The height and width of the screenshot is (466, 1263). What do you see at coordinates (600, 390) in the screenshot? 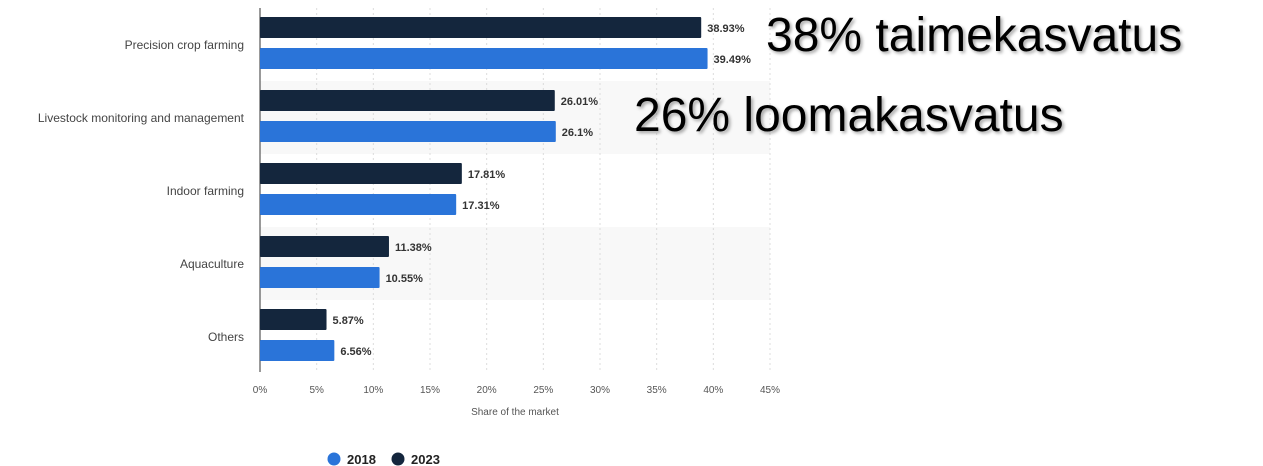
I see `x-tick-label: 30%` at bounding box center [600, 390].